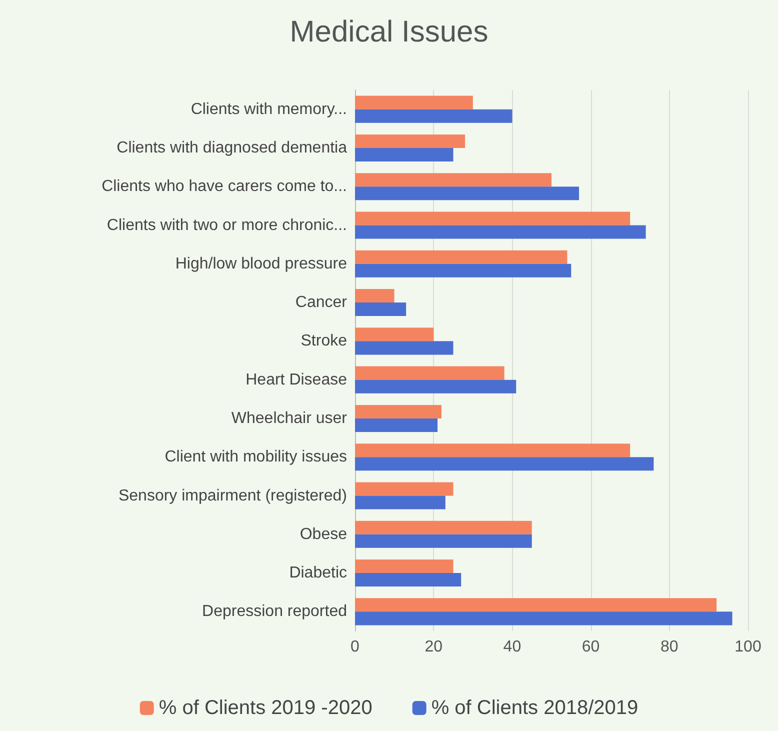 The width and height of the screenshot is (778, 731). Describe the element at coordinates (433, 647) in the screenshot. I see `x-tick-label: 20` at that location.